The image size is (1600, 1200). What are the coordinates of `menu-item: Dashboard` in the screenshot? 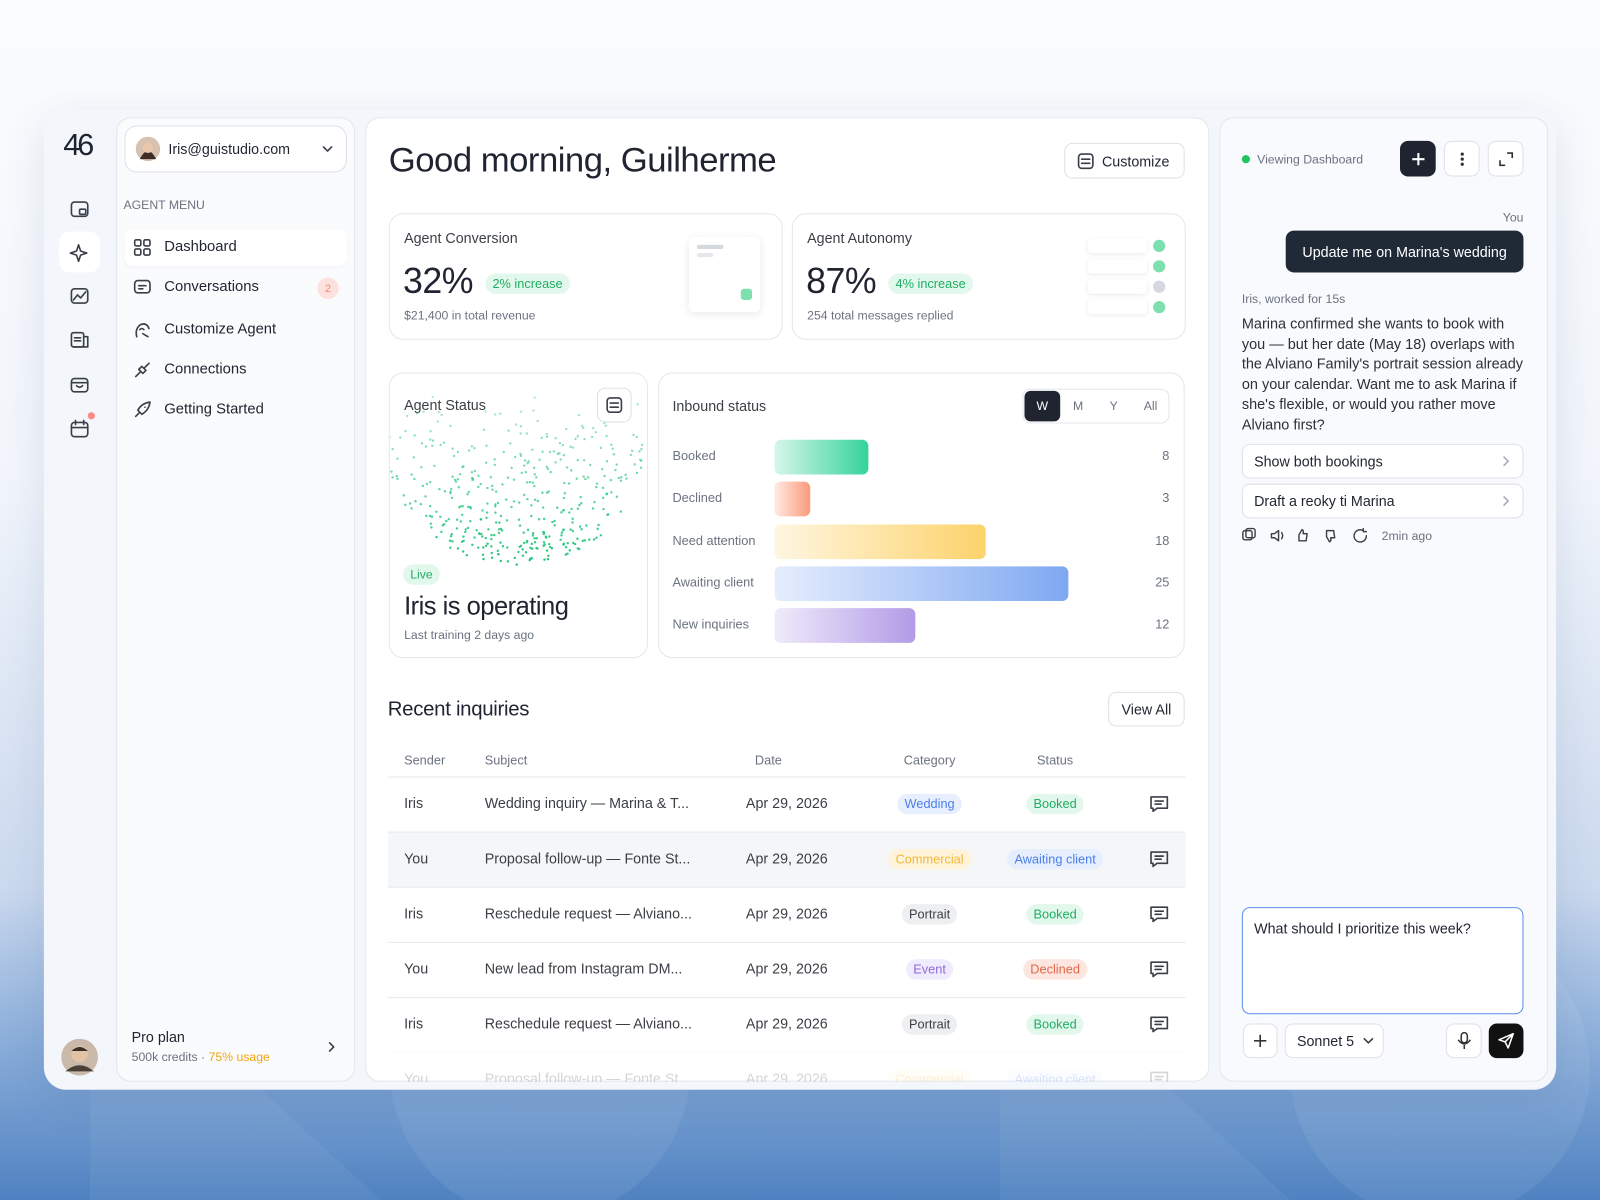 It's located at (200, 247).